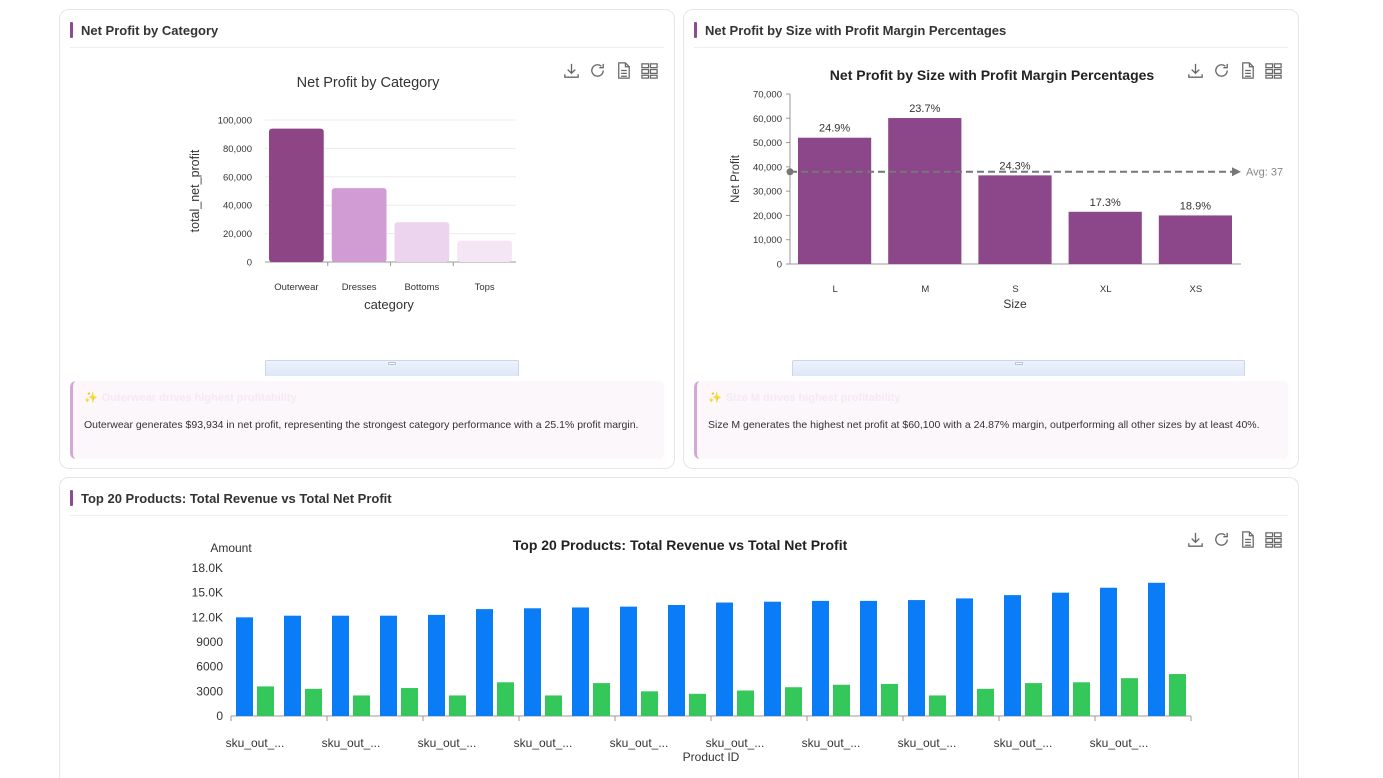 Image resolution: width=1383 pixels, height=778 pixels. What do you see at coordinates (209, 691) in the screenshot?
I see `y-tick-label: 3000` at bounding box center [209, 691].